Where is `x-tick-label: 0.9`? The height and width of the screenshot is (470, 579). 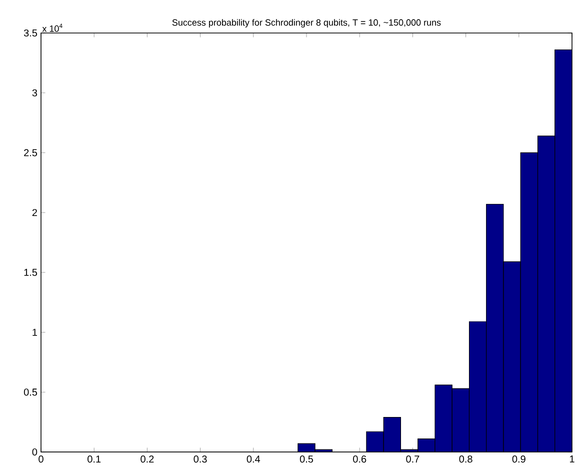
x-tick-label: 0.9 is located at coordinates (519, 459).